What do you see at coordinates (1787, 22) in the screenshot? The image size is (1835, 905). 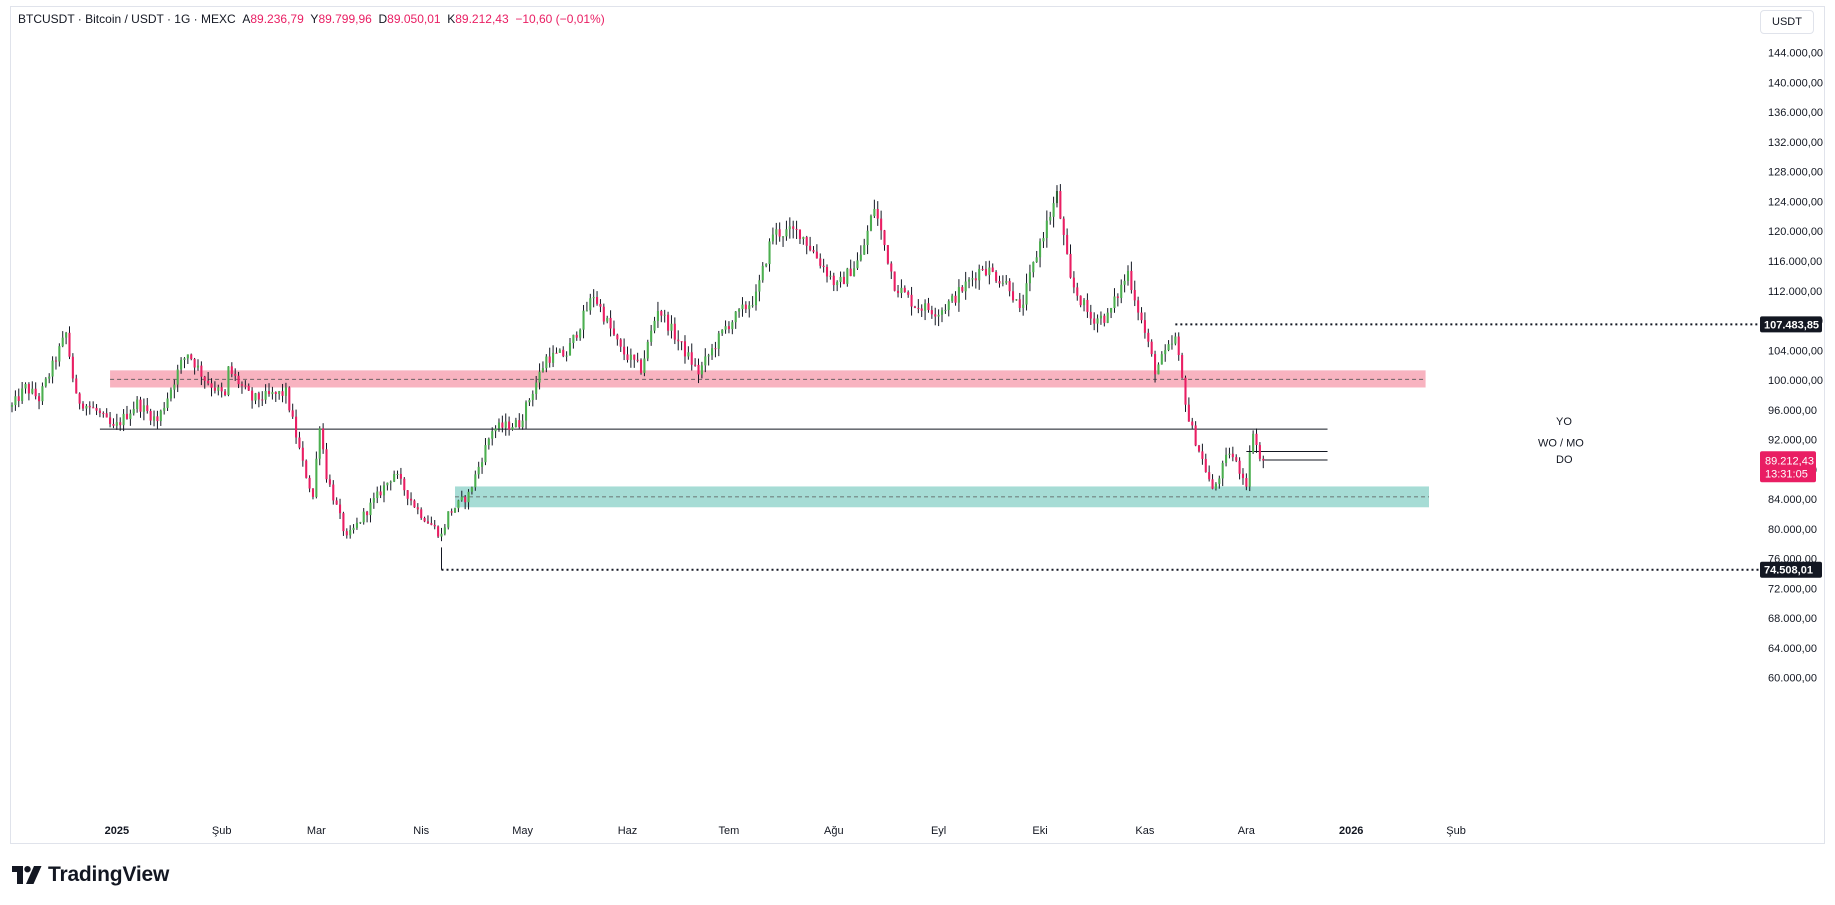 I see `currency-button: USDT` at bounding box center [1787, 22].